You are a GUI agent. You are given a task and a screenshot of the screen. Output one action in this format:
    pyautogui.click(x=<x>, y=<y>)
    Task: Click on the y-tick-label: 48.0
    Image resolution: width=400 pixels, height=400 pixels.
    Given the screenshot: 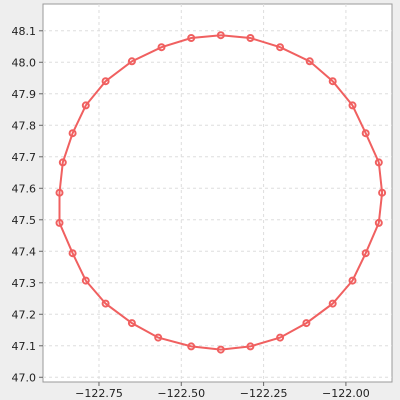 What is the action you would take?
    pyautogui.click(x=24, y=62)
    